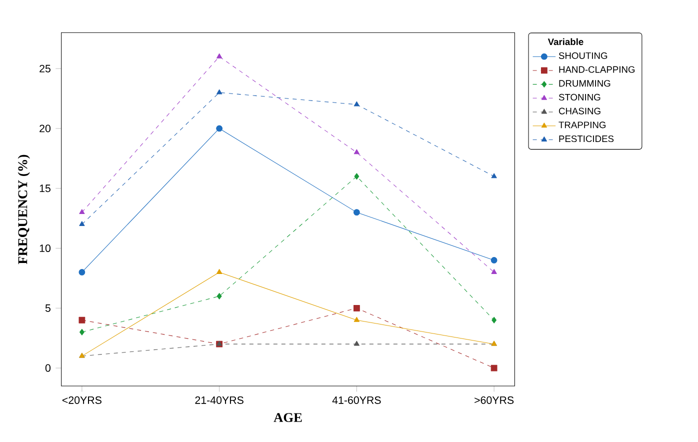  Describe the element at coordinates (566, 42) in the screenshot. I see `legend-title: Variable` at that location.